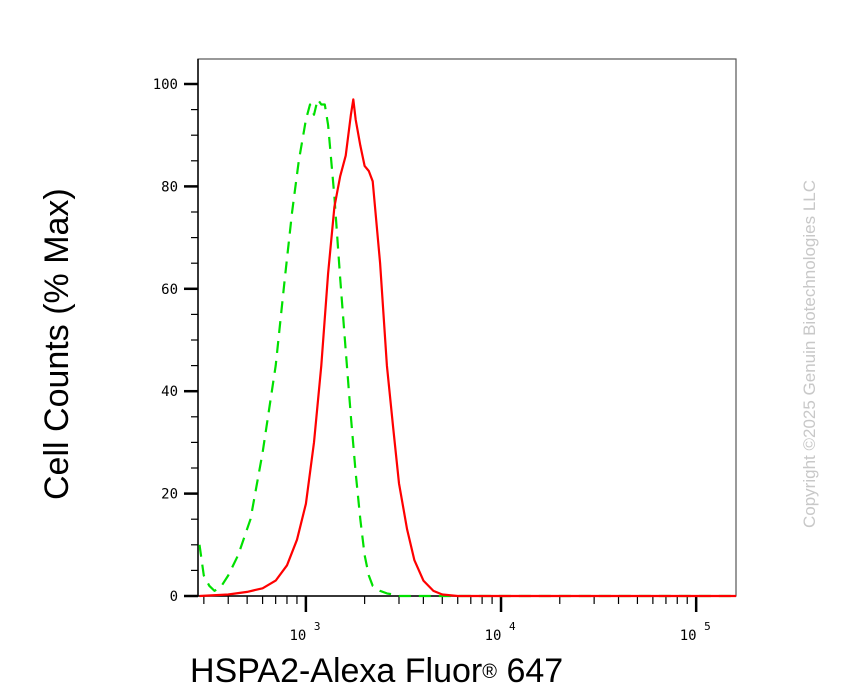  I want to click on x-axis-label-tail: 647, so click(530, 671).